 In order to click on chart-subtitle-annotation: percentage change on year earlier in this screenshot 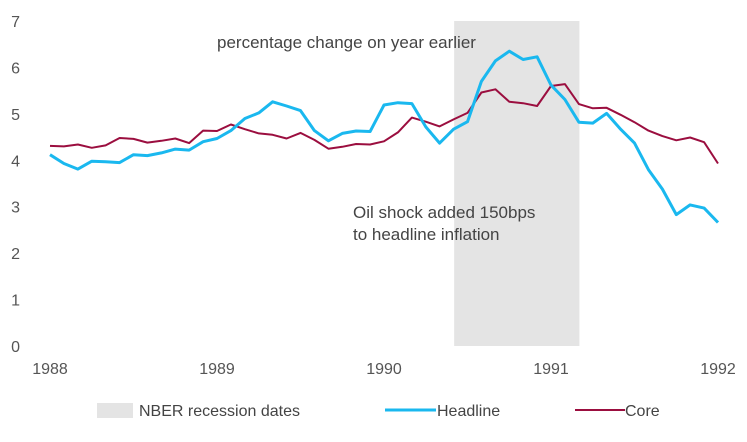, I will do `click(346, 42)`.